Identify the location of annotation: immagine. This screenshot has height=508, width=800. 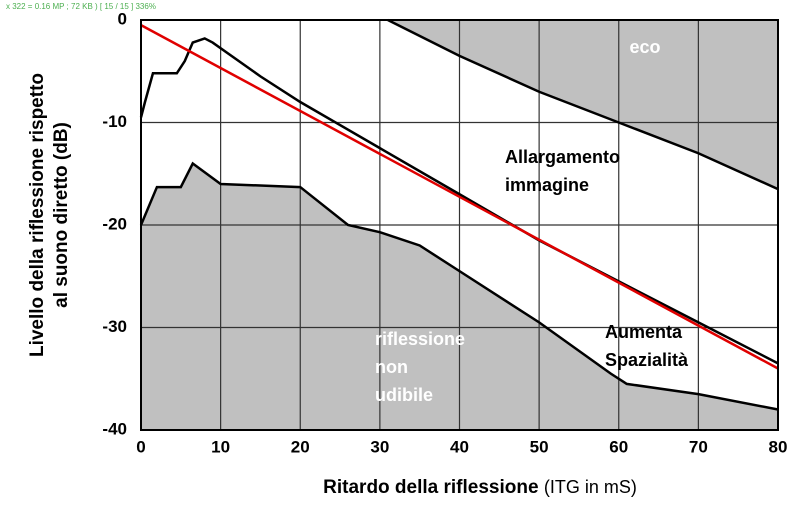
(547, 185).